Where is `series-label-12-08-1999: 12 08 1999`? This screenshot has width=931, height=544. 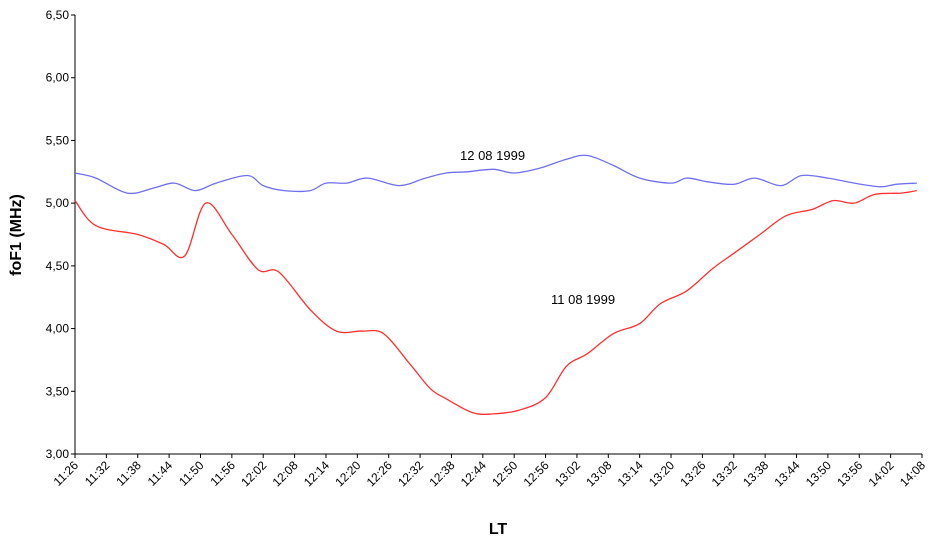 series-label-12-08-1999: 12 08 1999 is located at coordinates (492, 155).